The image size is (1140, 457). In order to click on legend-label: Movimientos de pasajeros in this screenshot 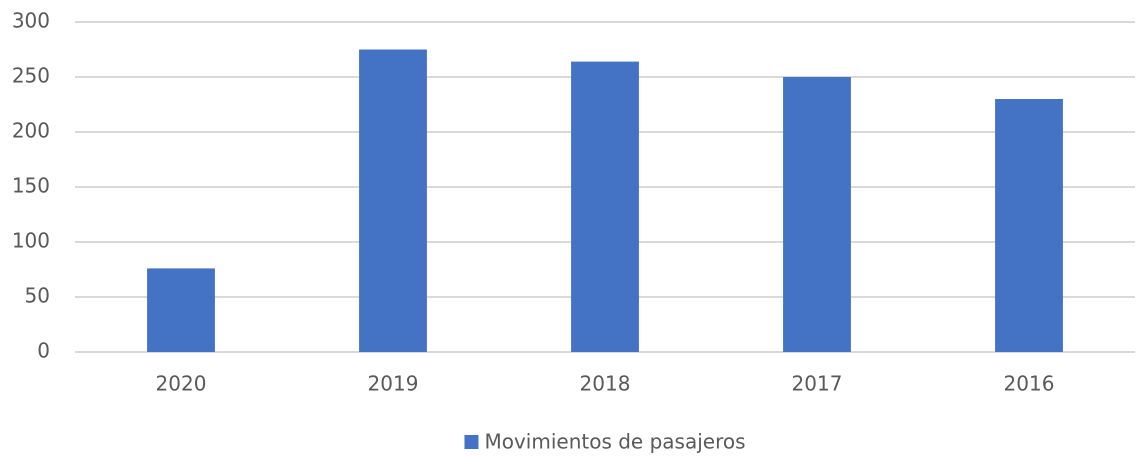, I will do `click(614, 442)`.